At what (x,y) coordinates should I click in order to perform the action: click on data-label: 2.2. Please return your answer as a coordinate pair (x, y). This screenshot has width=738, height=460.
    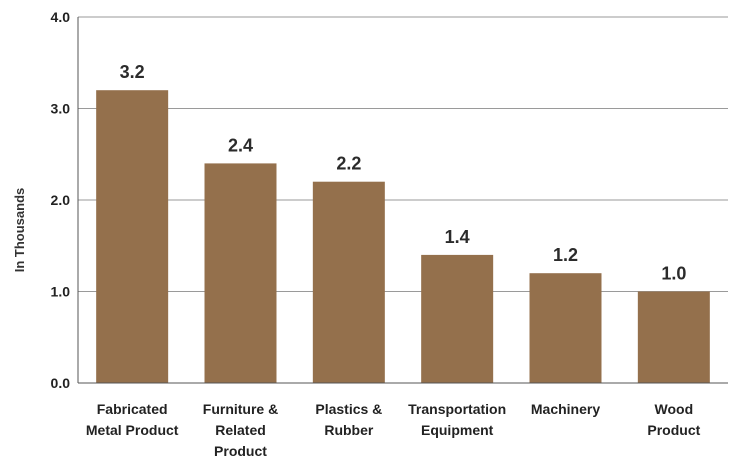
    Looking at the image, I should click on (348, 164).